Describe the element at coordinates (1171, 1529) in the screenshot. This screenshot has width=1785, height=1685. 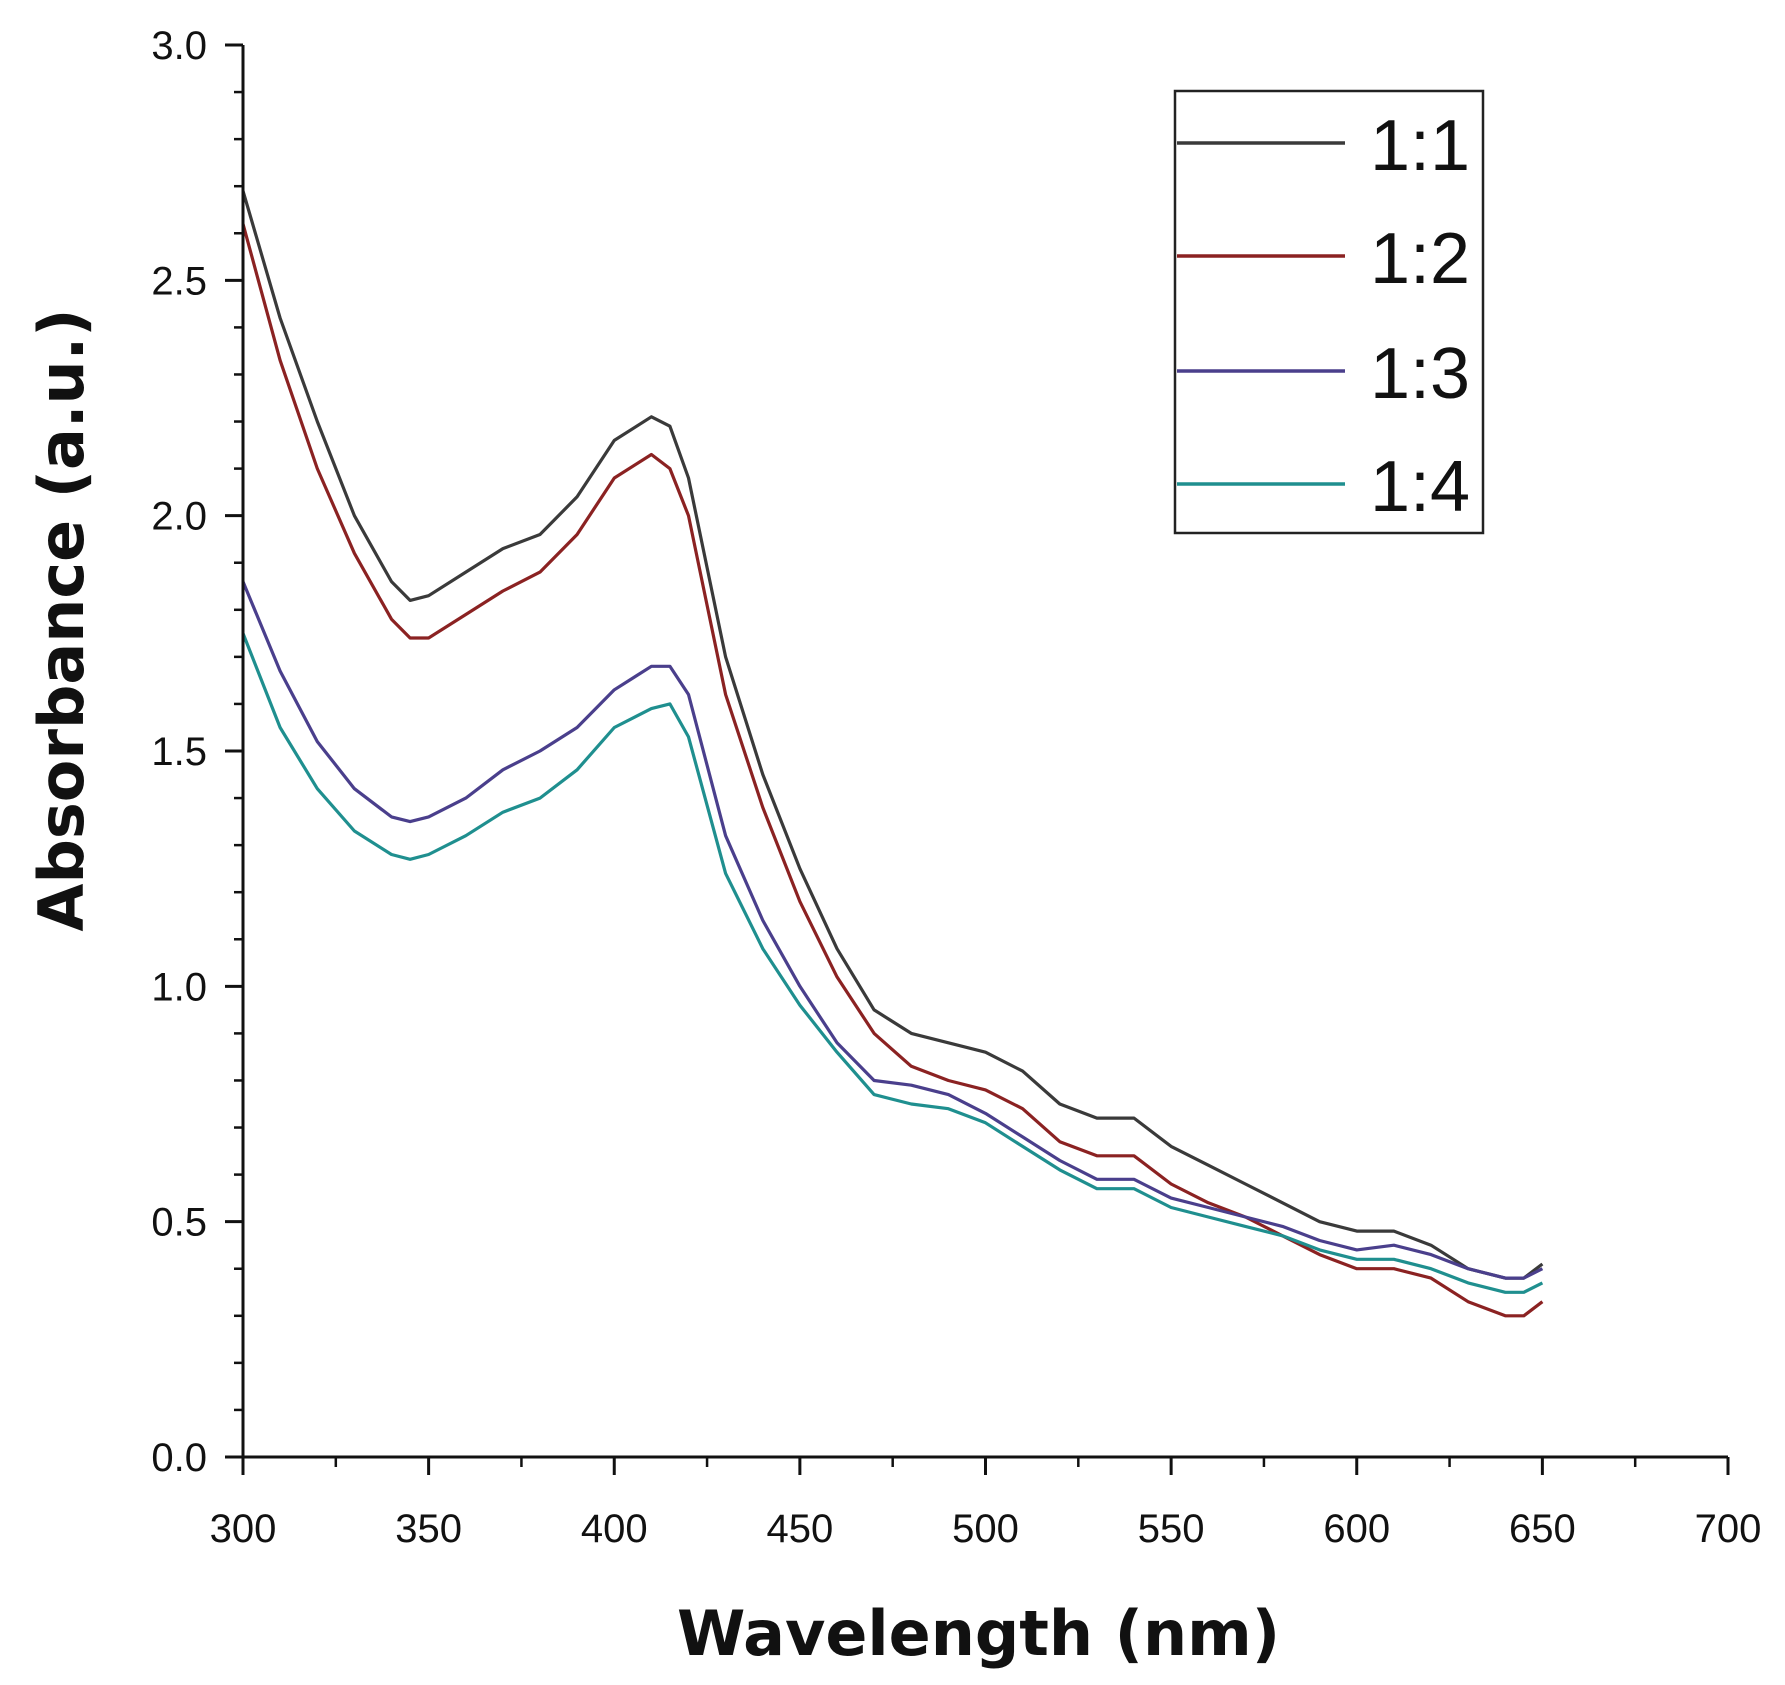
I see `x-tick-label: 550` at that location.